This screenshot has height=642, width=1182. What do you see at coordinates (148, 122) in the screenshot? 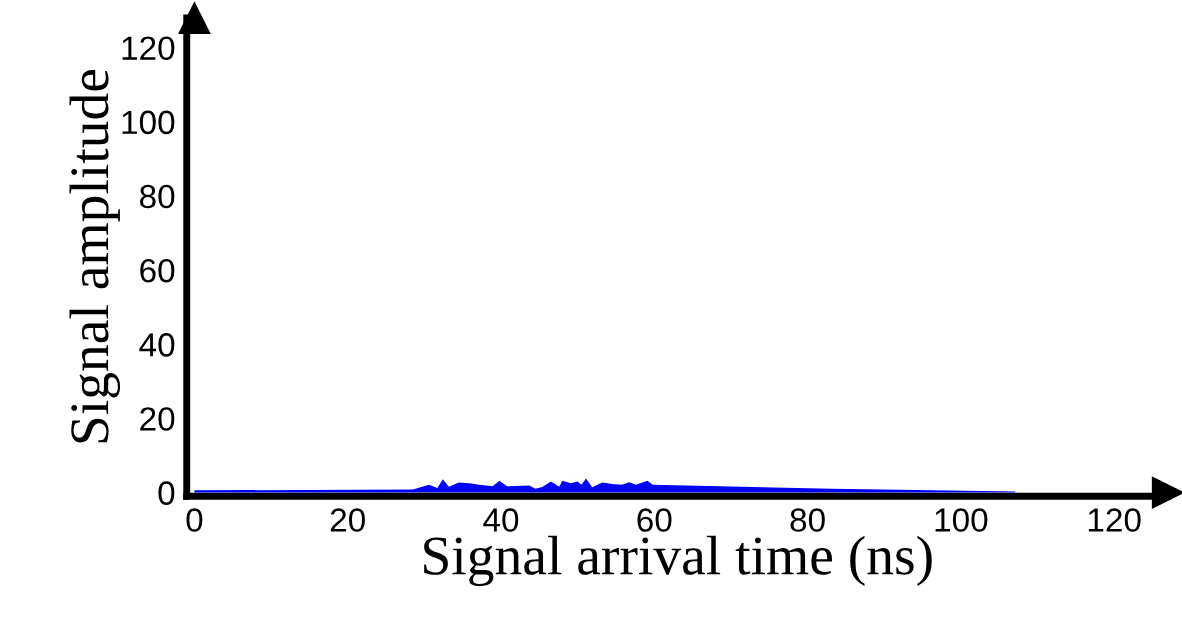
I see `y-tick-label: 100` at bounding box center [148, 122].